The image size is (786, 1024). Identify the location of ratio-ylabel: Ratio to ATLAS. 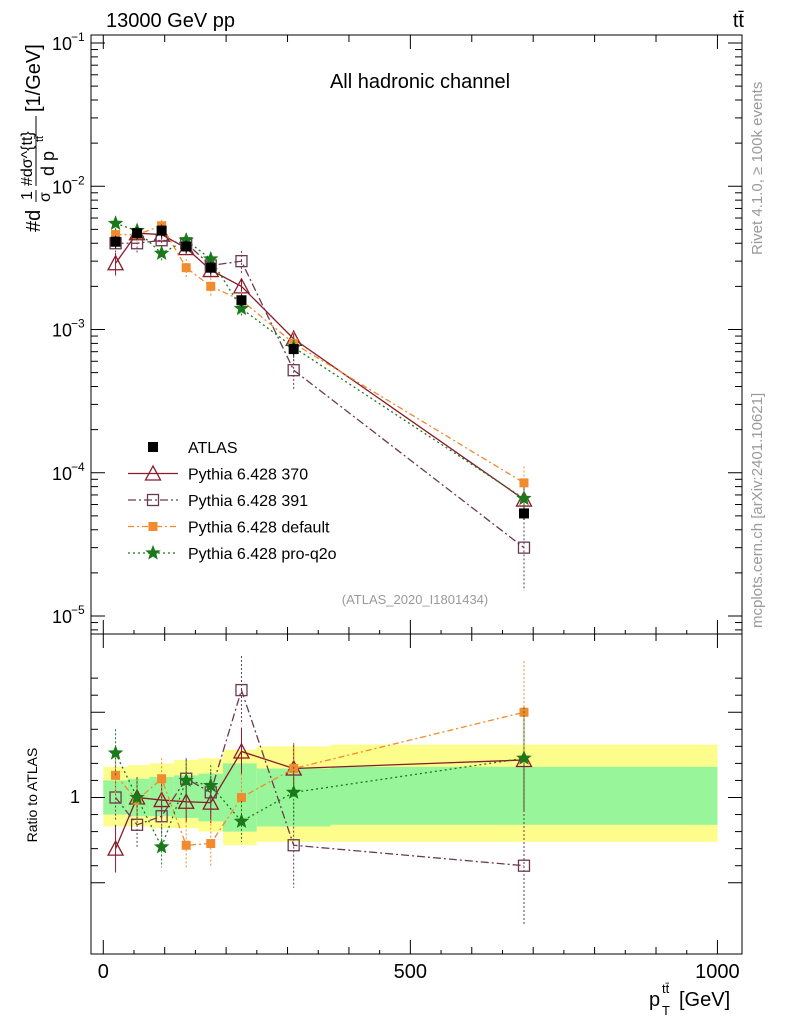
(32, 795).